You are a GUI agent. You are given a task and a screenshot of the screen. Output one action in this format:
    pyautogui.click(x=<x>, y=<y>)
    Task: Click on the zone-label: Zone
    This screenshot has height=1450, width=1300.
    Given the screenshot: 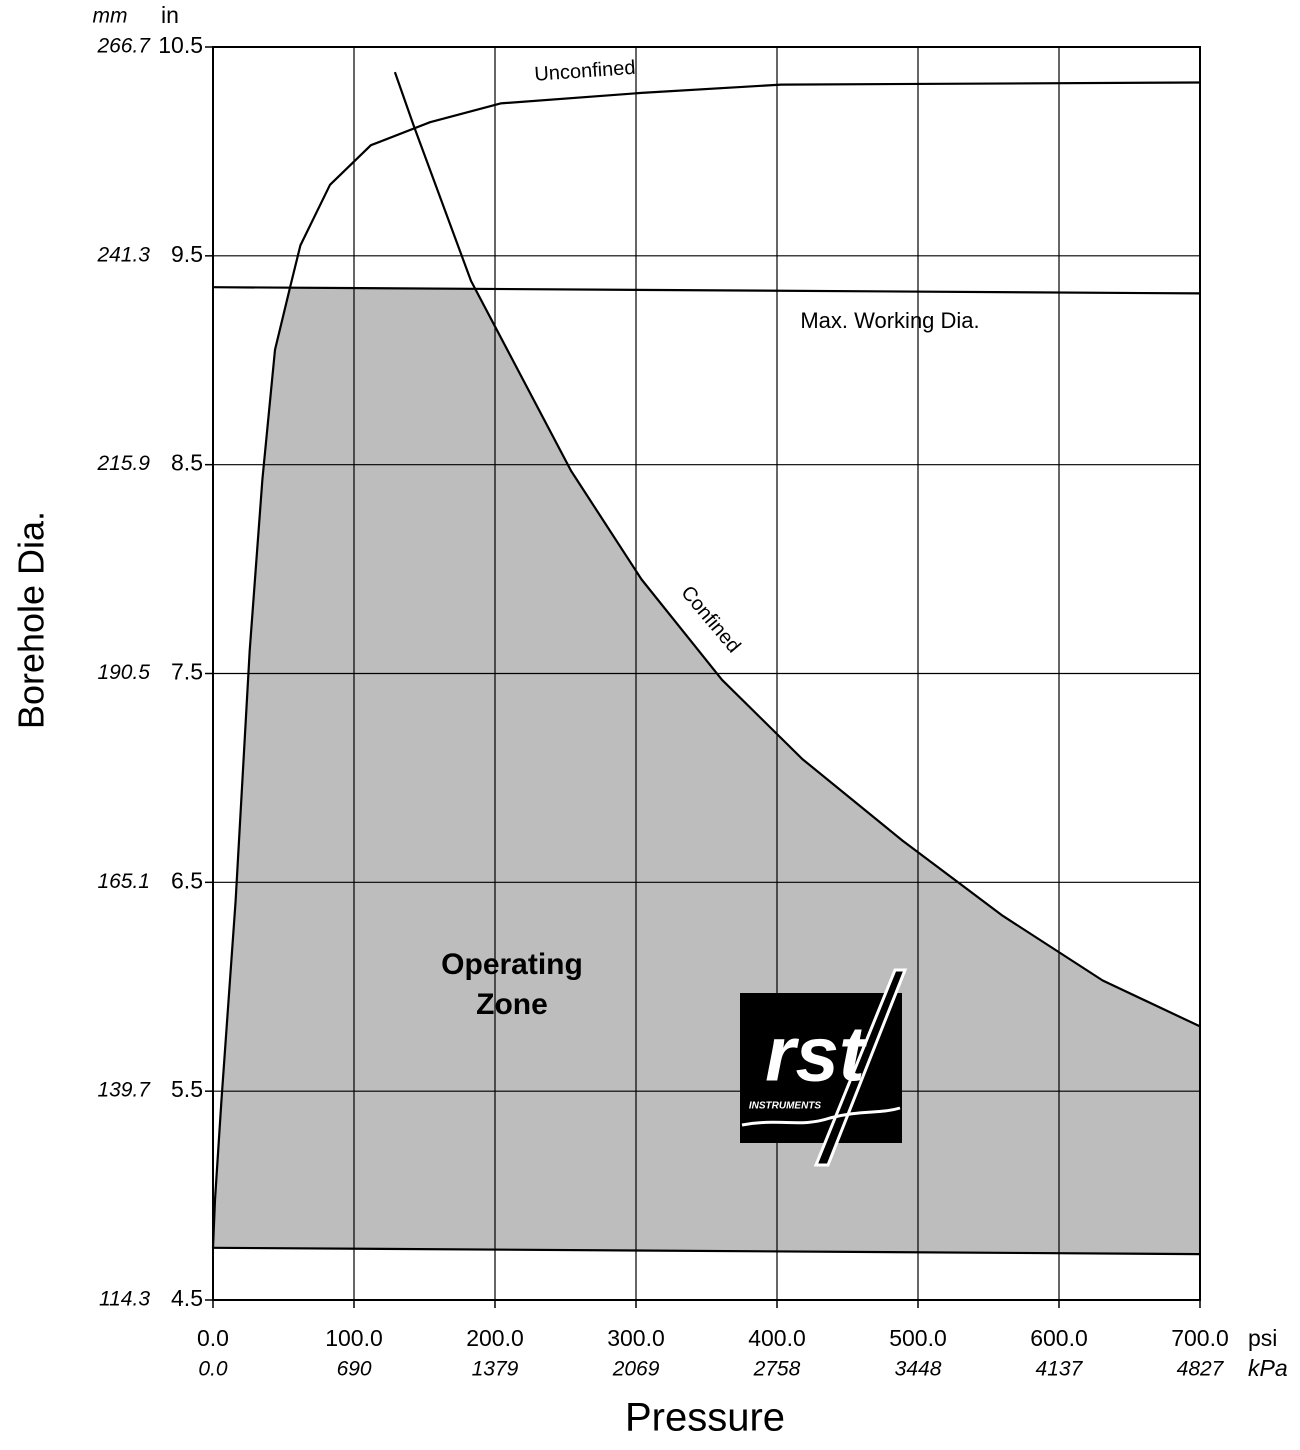 What is the action you would take?
    pyautogui.click(x=512, y=1004)
    